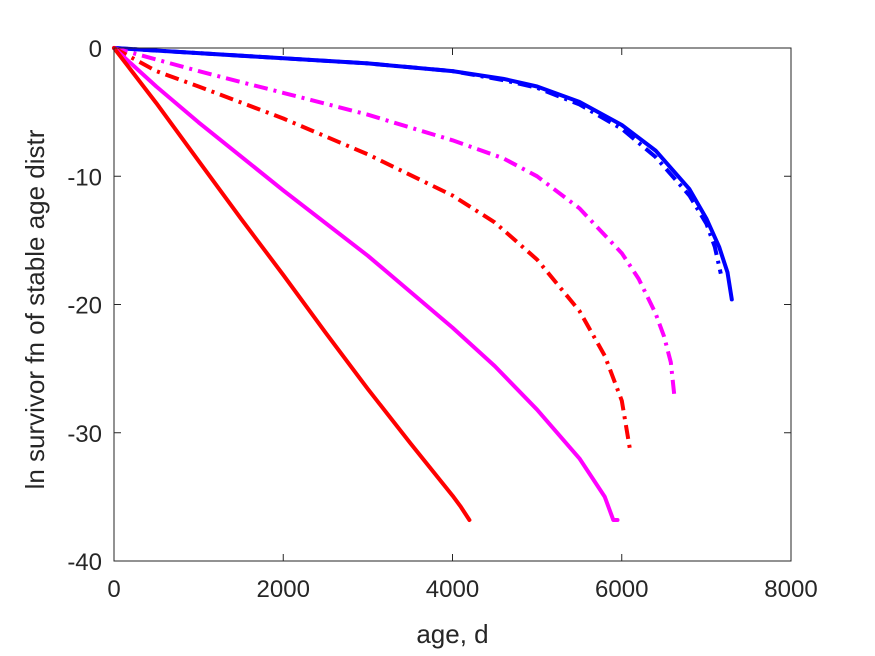 This screenshot has width=875, height=656. Describe the element at coordinates (452, 634) in the screenshot. I see `x-axis-label: age, d` at that location.